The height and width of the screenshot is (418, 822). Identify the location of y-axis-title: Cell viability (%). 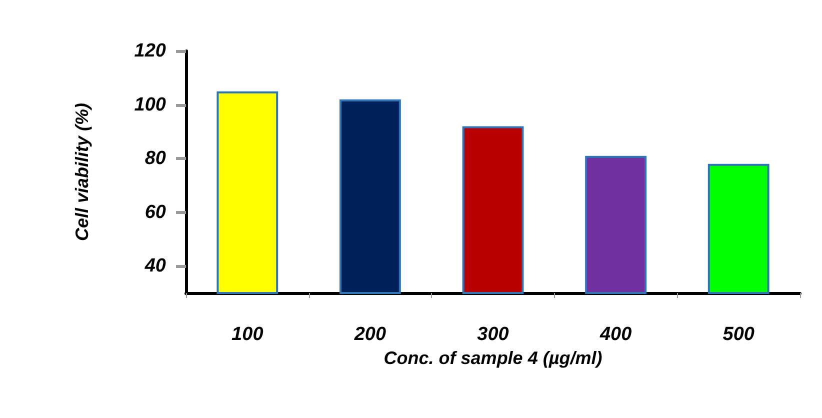
(82, 172).